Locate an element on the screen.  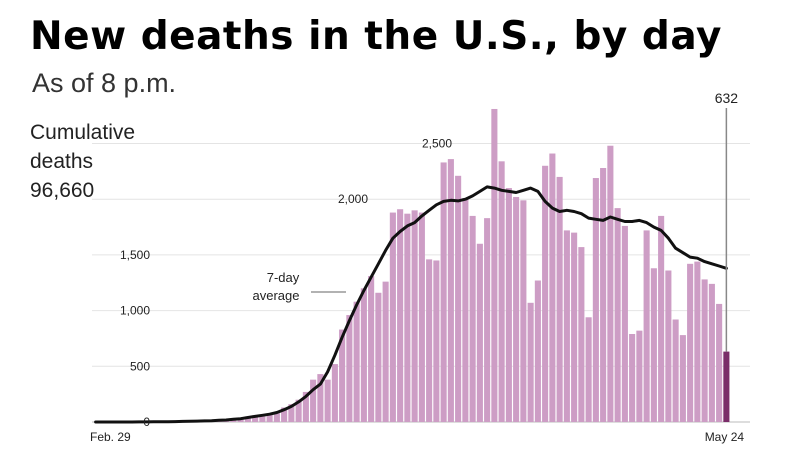
seven-day-label-line1: 7-day is located at coordinates (283, 277).